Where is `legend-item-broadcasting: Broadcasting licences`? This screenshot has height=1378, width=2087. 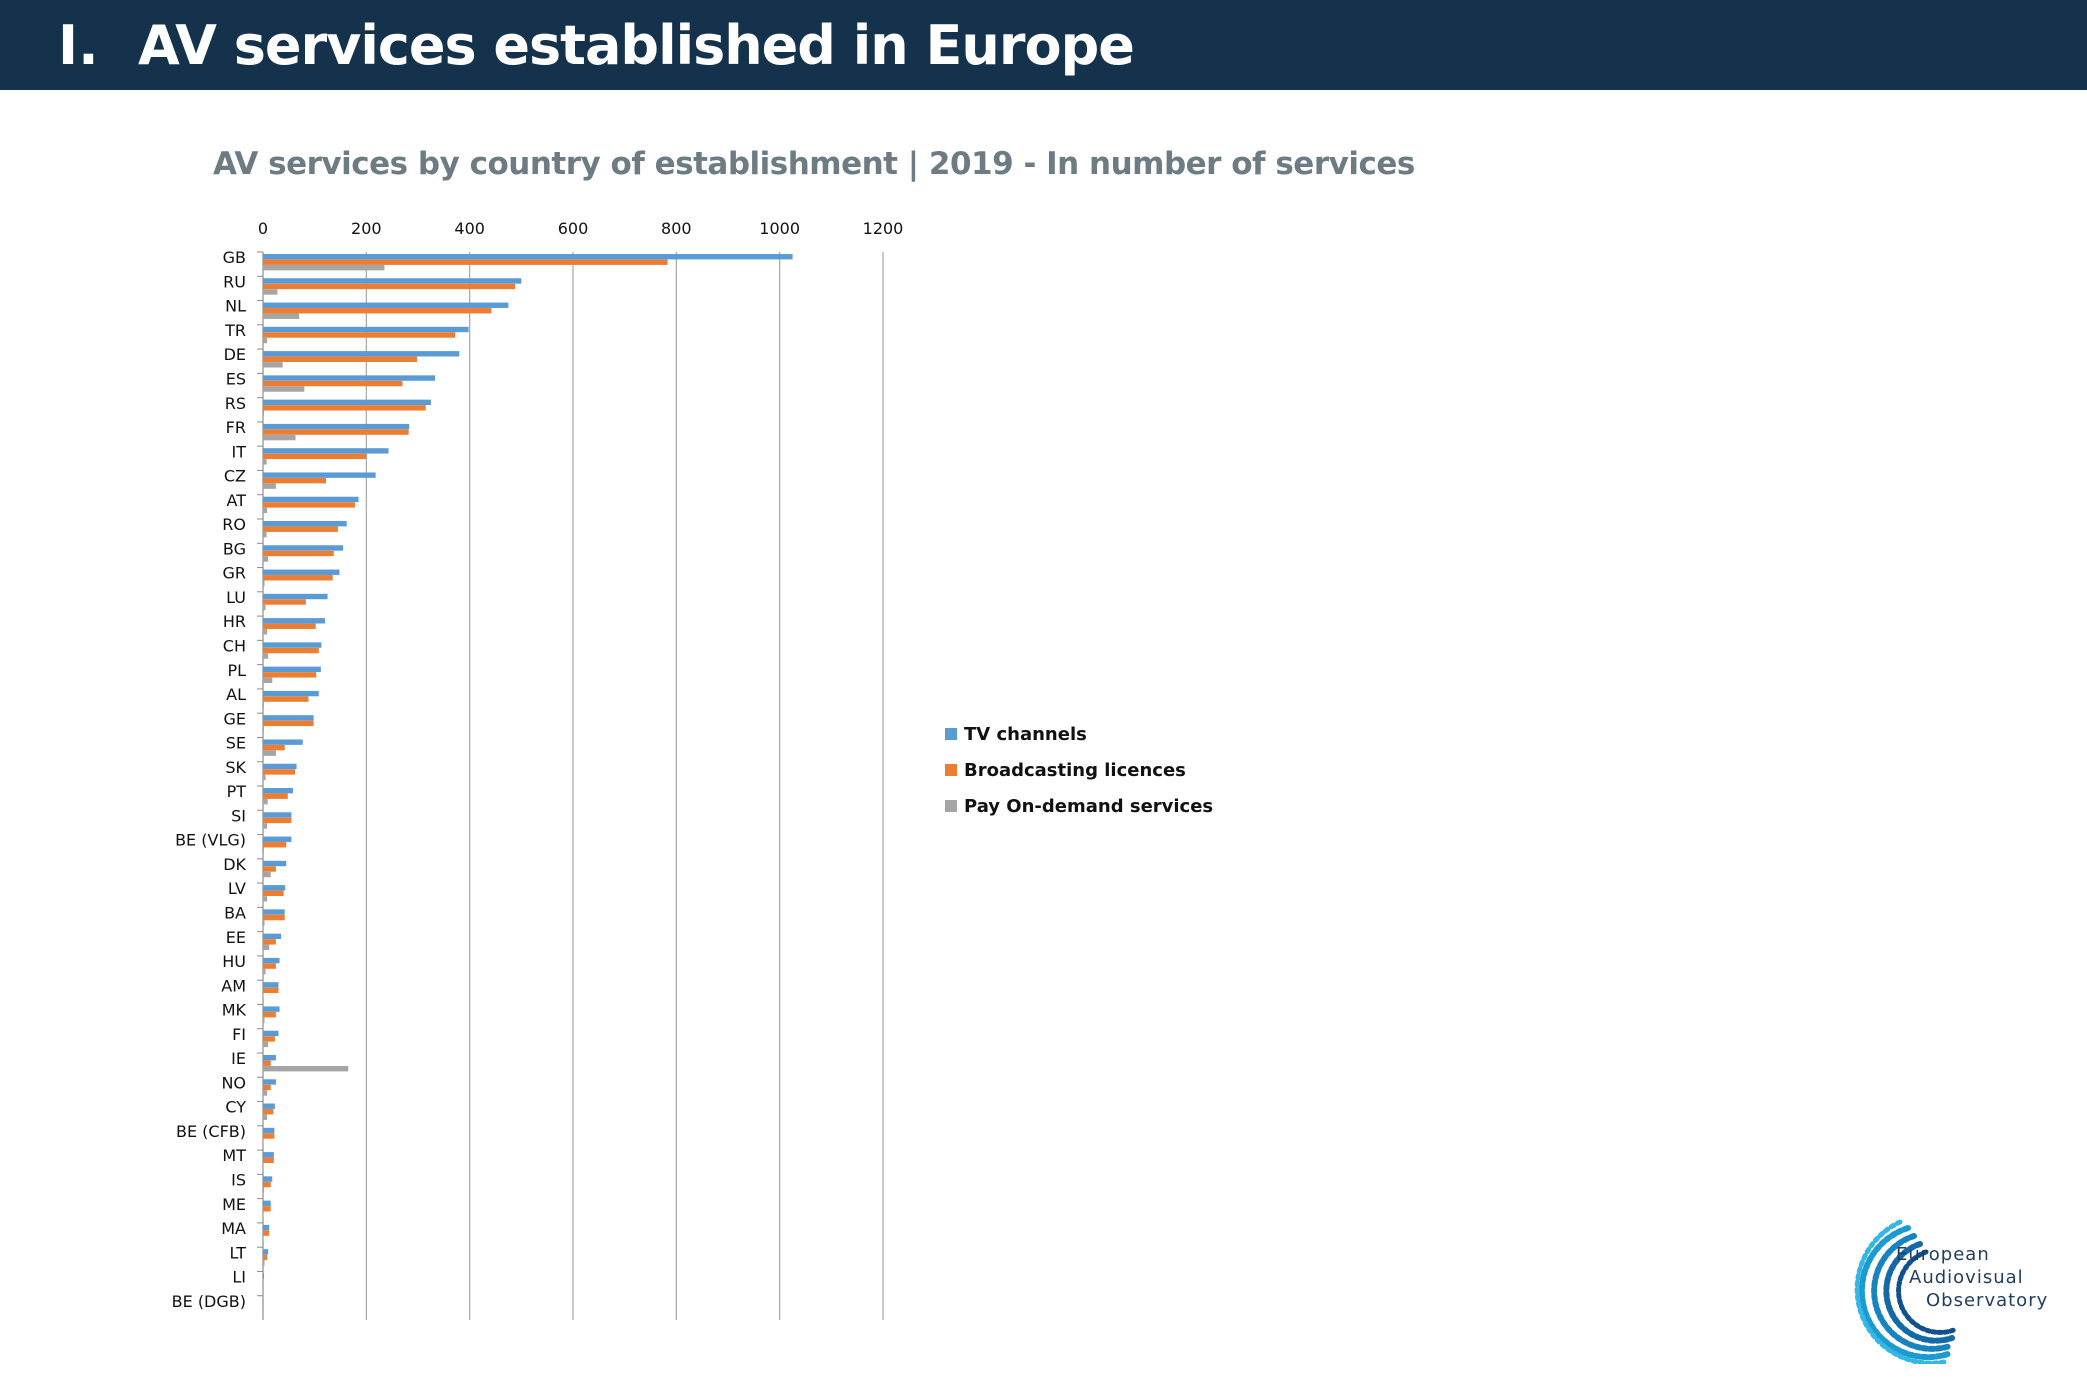 legend-item-broadcasting: Broadcasting licences is located at coordinates (1079, 770).